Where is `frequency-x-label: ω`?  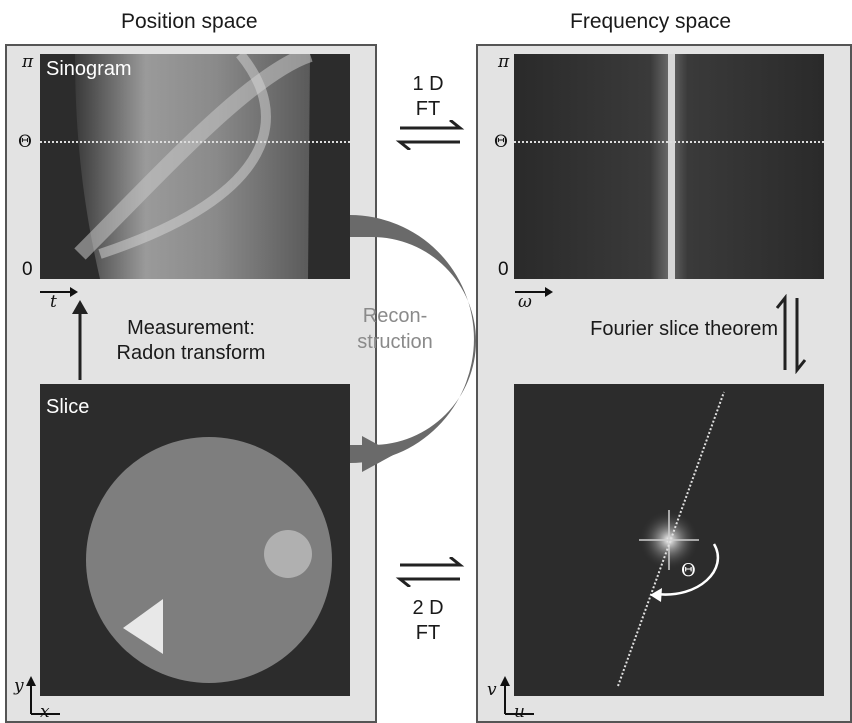
frequency-x-label: ω is located at coordinates (525, 302).